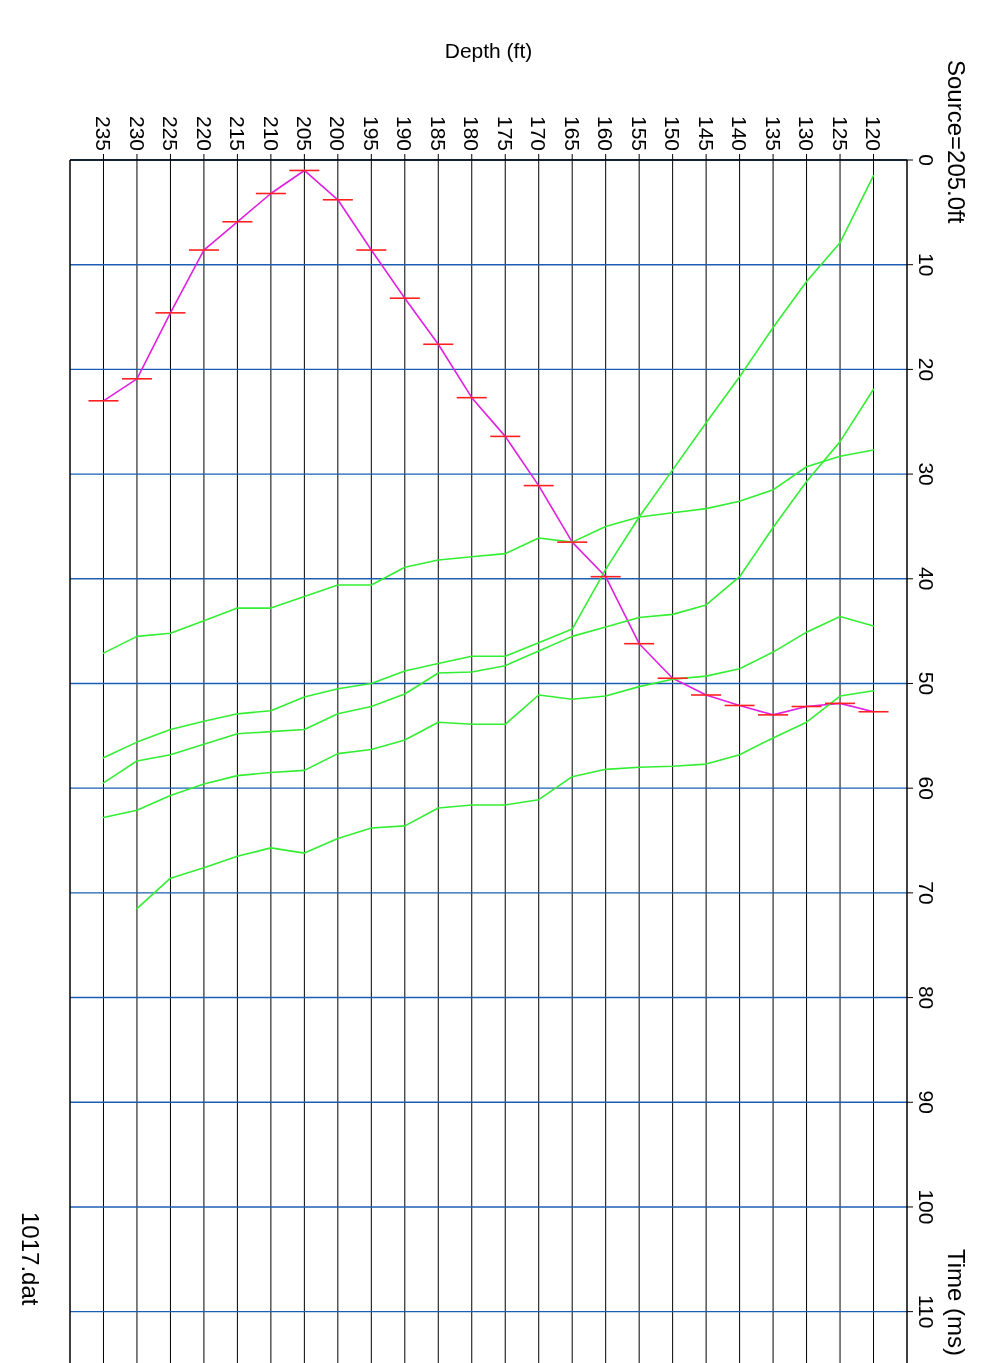 Image resolution: width=1000 pixels, height=1363 pixels. What do you see at coordinates (137, 133) in the screenshot?
I see `x-tick-label: 230` at bounding box center [137, 133].